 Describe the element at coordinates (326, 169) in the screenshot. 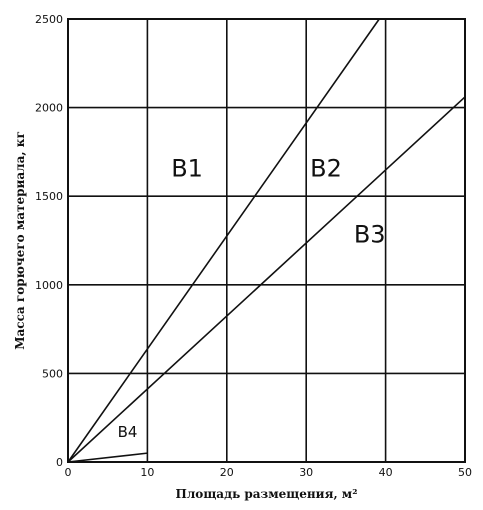

I see `region-label-2: В2` at that location.